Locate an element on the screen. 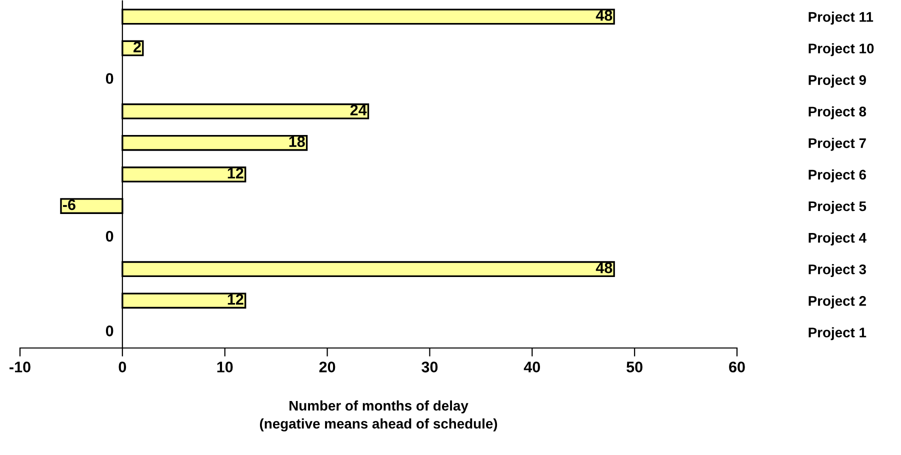  x-tick-label: -10 is located at coordinates (20, 367).